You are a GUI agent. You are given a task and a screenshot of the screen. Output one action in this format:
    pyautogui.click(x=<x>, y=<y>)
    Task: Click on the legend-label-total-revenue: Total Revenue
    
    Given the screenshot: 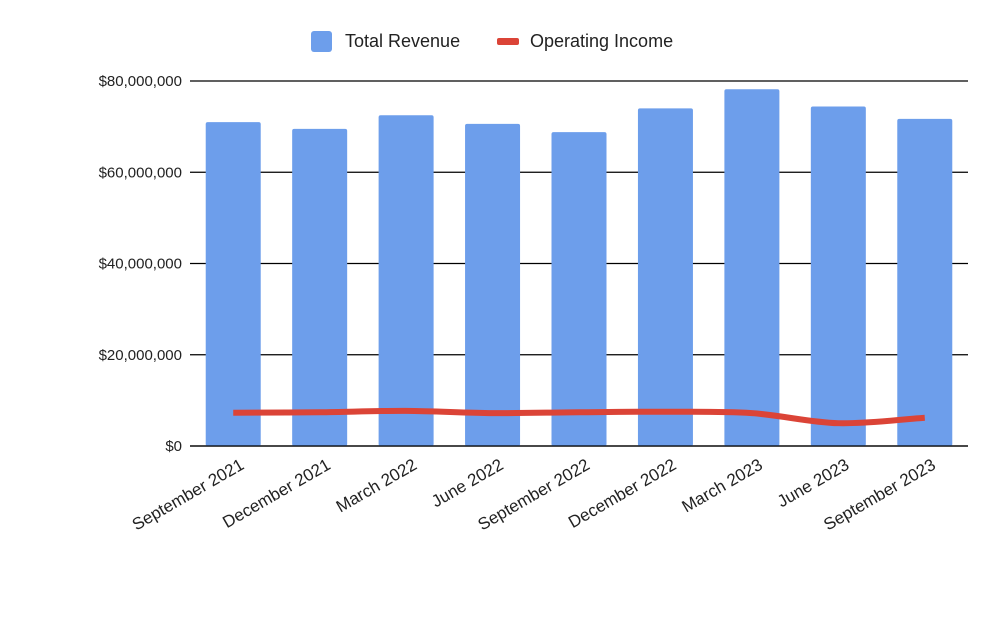 What is the action you would take?
    pyautogui.click(x=402, y=41)
    